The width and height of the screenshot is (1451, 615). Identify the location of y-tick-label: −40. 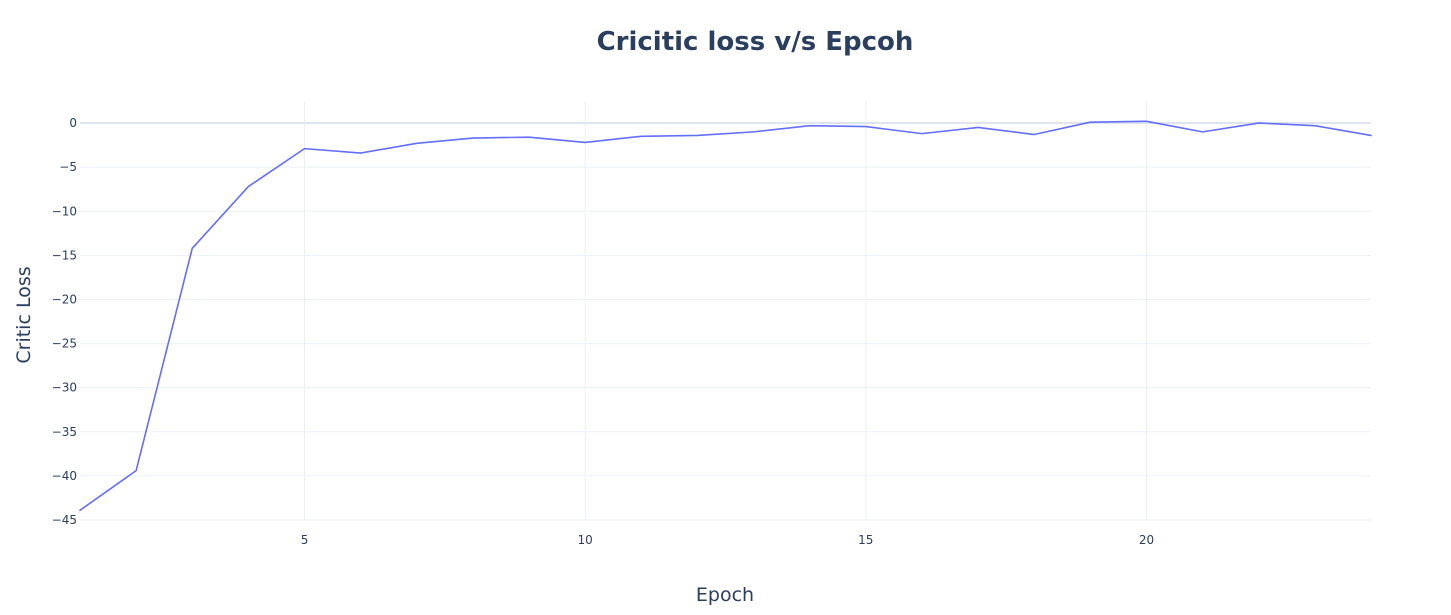
(64, 476).